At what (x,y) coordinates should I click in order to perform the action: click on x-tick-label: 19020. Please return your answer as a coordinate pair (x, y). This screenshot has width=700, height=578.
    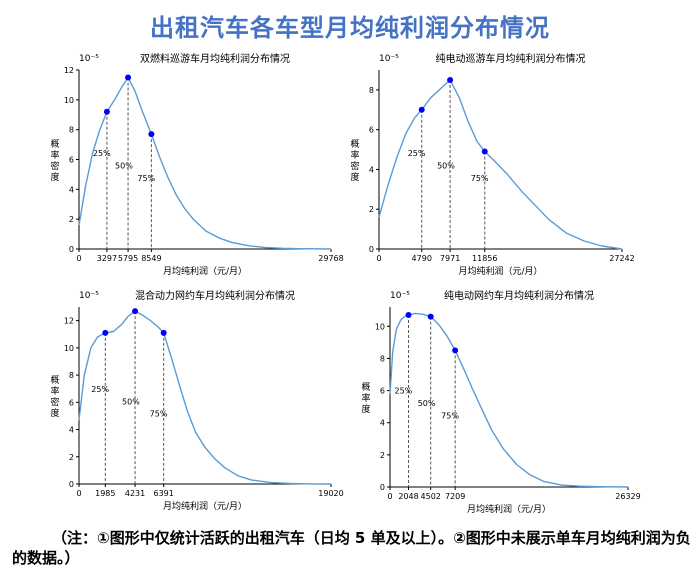
    Looking at the image, I should click on (330, 493).